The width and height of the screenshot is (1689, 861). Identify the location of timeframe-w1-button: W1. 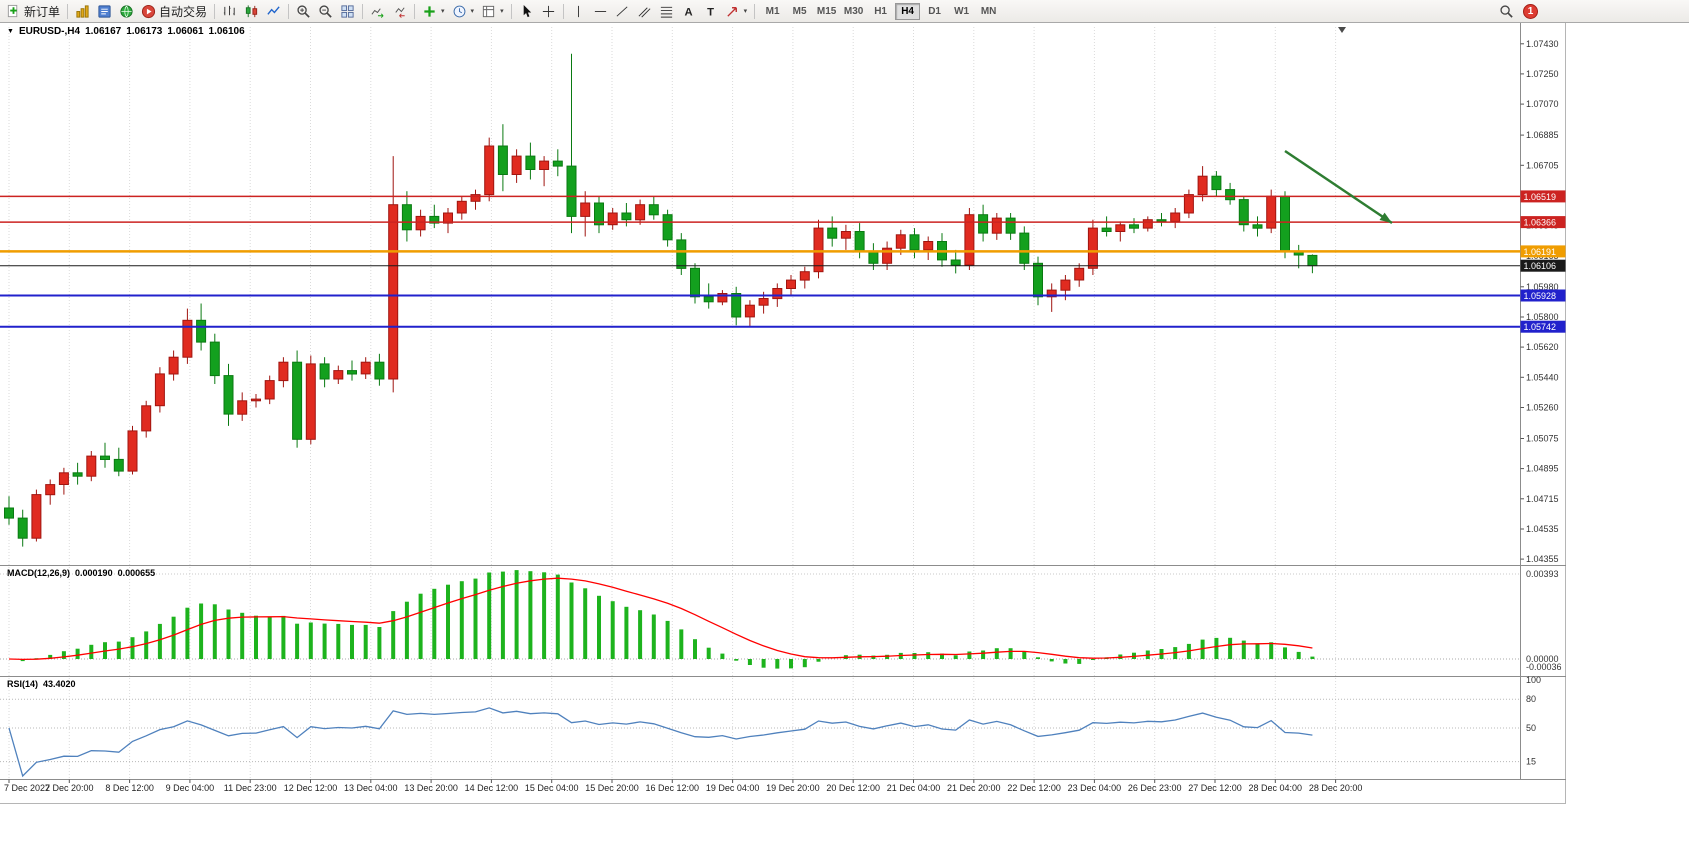
(961, 11).